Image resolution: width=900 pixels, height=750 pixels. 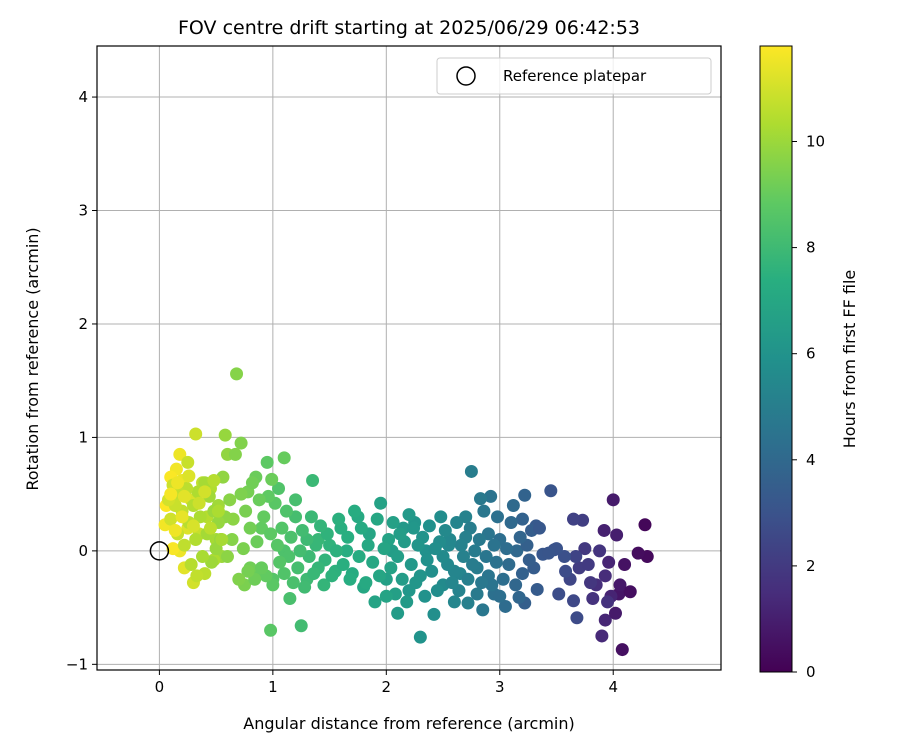 I want to click on x-axis-ticks: 0 1 2 3 4, so click(x=386, y=683).